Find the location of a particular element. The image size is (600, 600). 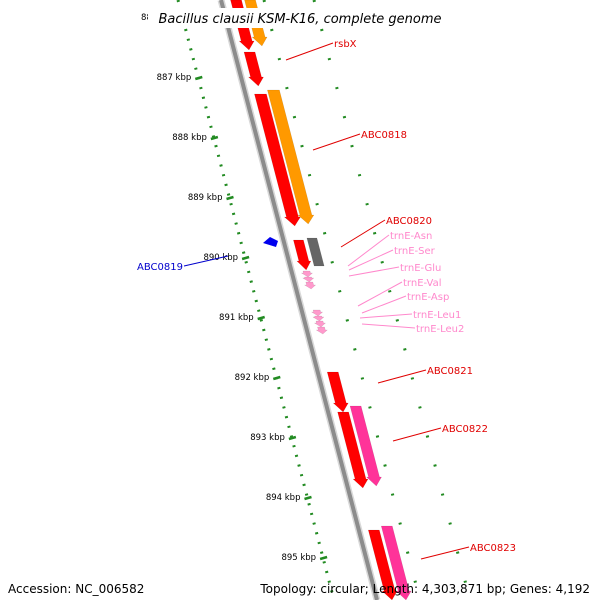

accession-text: Accession: NC_006582 is located at coordinates (76, 589).